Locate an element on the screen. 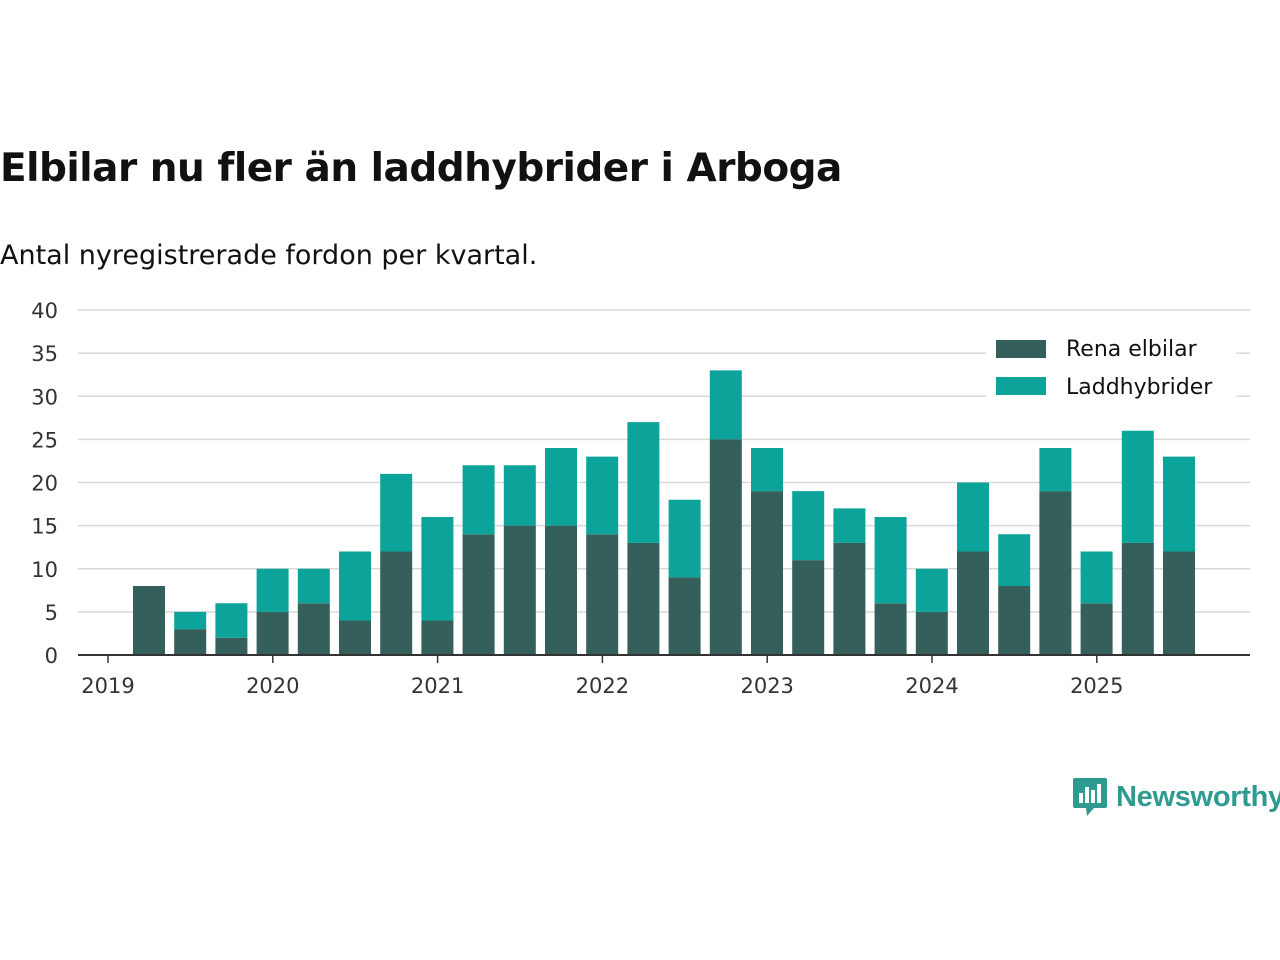  y-tick-label: 25 is located at coordinates (44, 440).